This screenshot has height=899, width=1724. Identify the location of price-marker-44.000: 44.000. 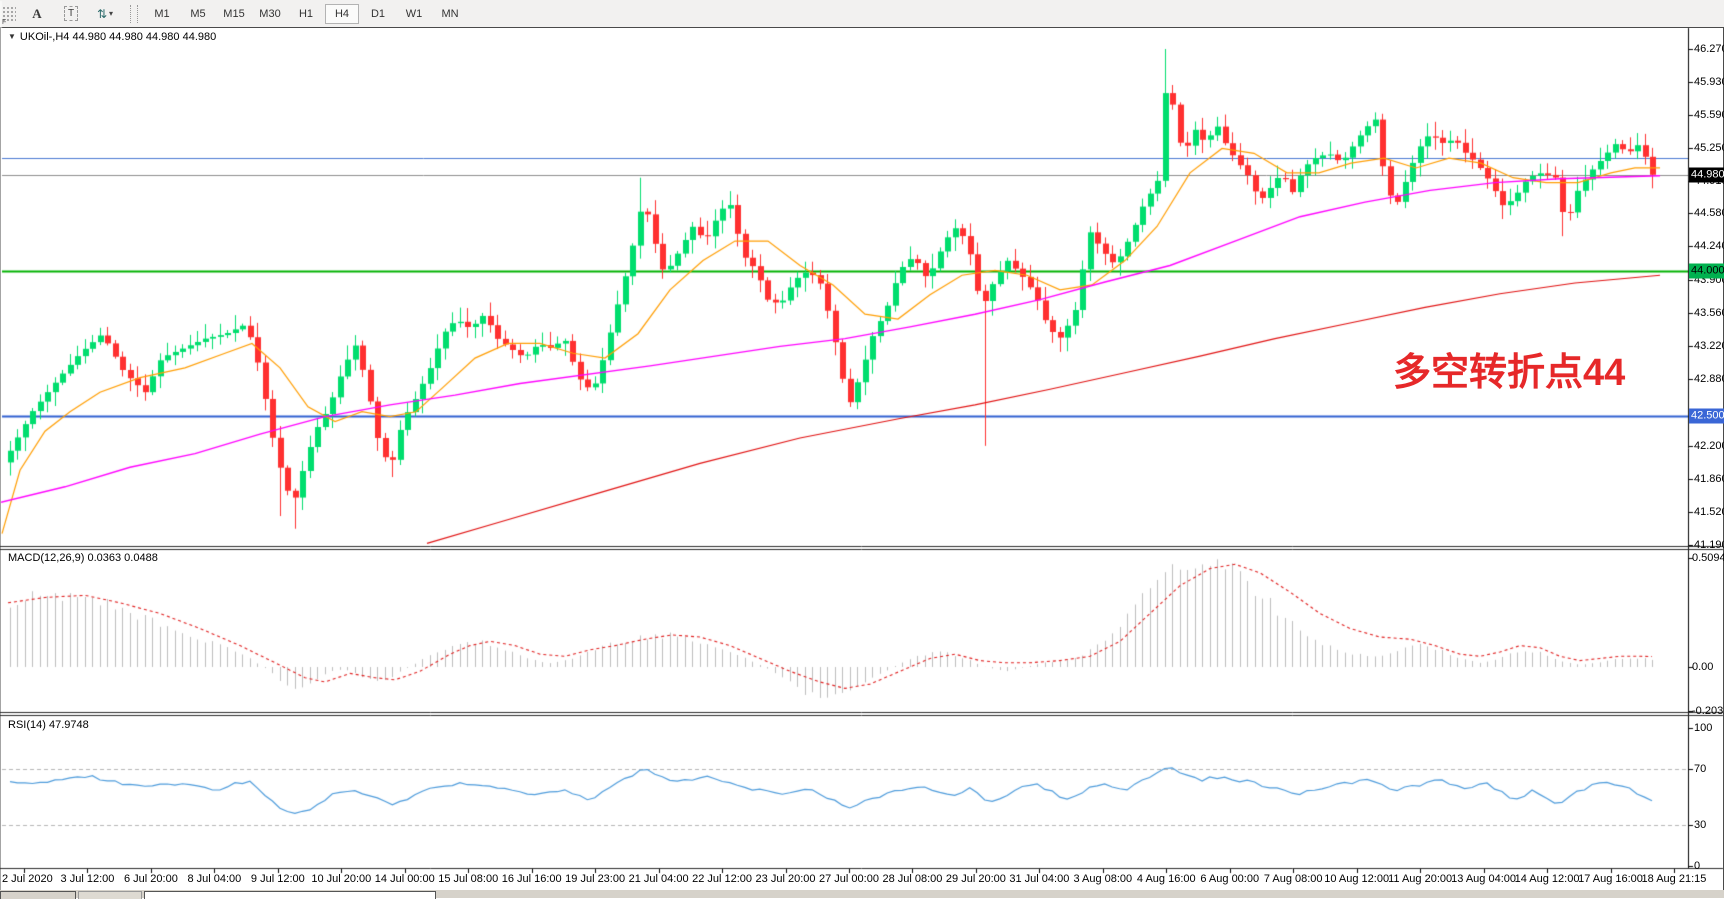
(1706, 271).